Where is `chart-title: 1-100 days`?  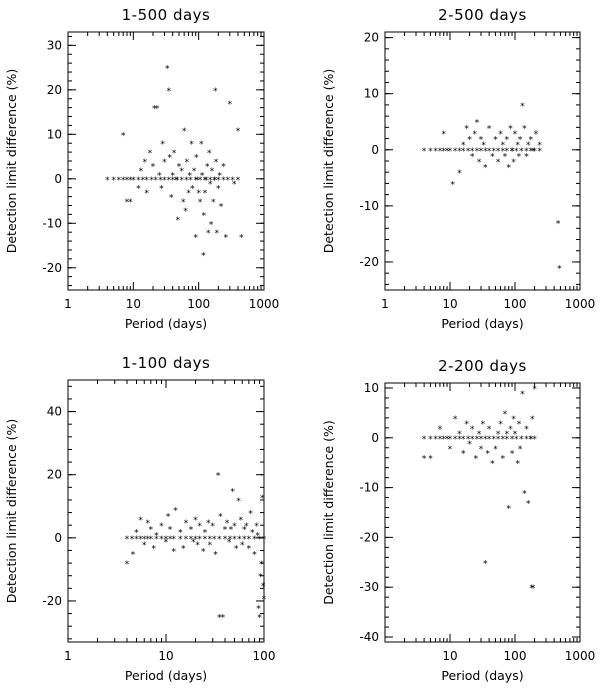
chart-title: 1-100 days is located at coordinates (166, 363).